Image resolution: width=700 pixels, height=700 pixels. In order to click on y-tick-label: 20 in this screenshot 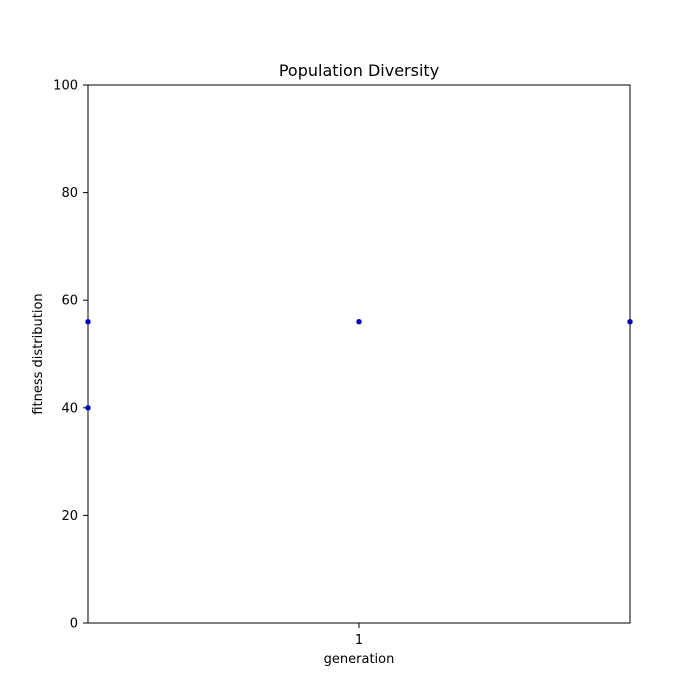, I will do `click(69, 516)`.